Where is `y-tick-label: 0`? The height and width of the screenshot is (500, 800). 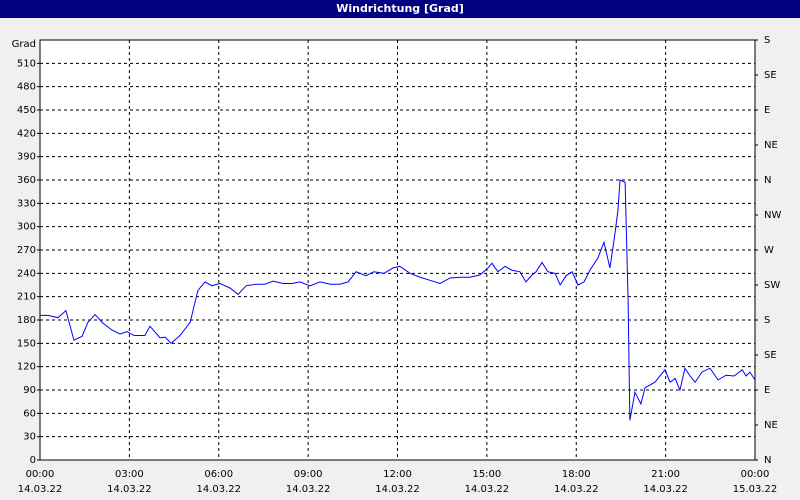 y-tick-label: 0 is located at coordinates (33, 460).